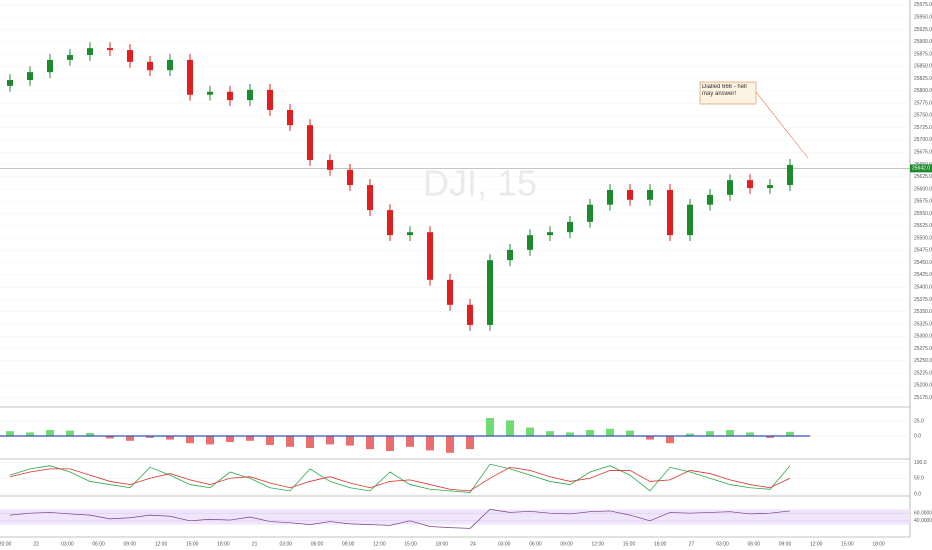 The width and height of the screenshot is (932, 550). What do you see at coordinates (923, 30) in the screenshot?
I see `y-tick-label: 25925.0` at bounding box center [923, 30].